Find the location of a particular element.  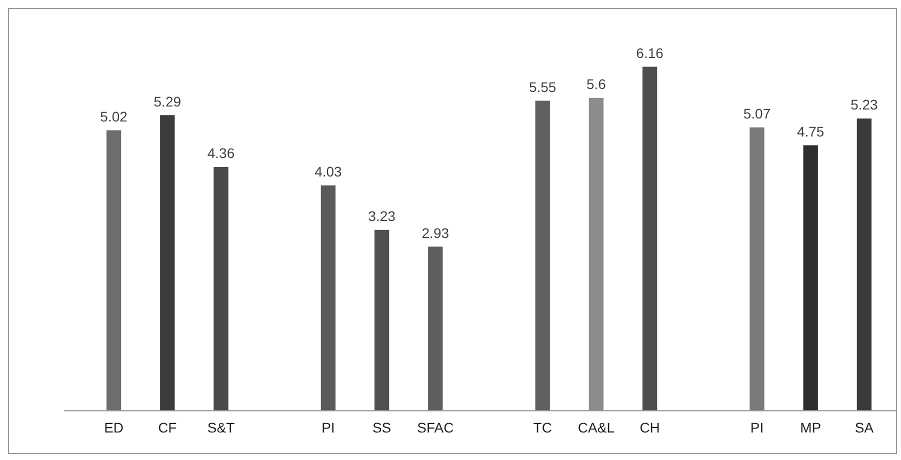

x-tick-label: CH is located at coordinates (650, 427).